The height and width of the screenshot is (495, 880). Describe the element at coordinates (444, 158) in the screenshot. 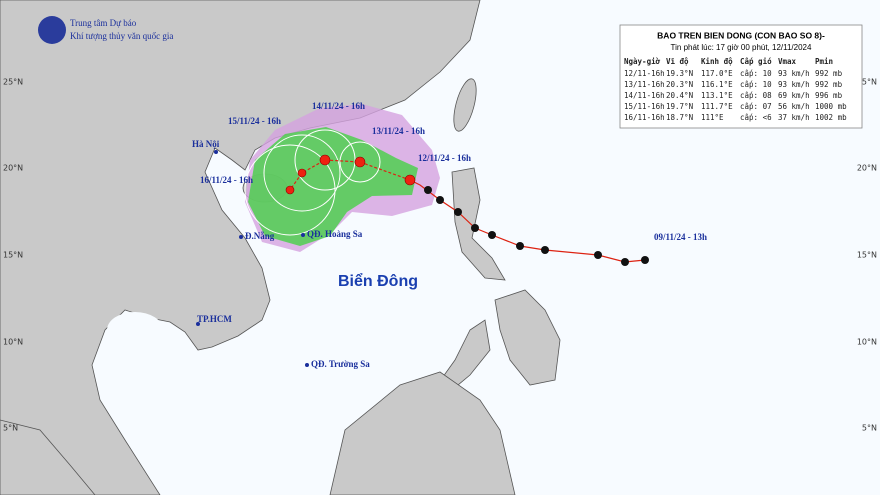

I see `track-label: 12/11/24 - 16h` at that location.